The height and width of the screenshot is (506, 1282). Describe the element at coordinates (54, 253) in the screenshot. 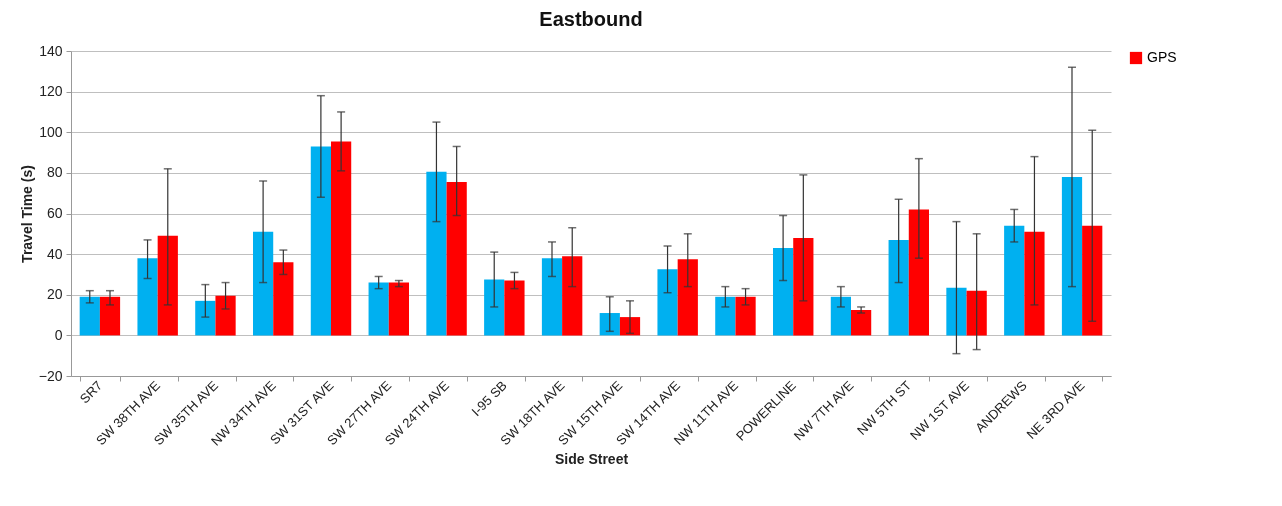

I see `y-tick-label: 40` at that location.